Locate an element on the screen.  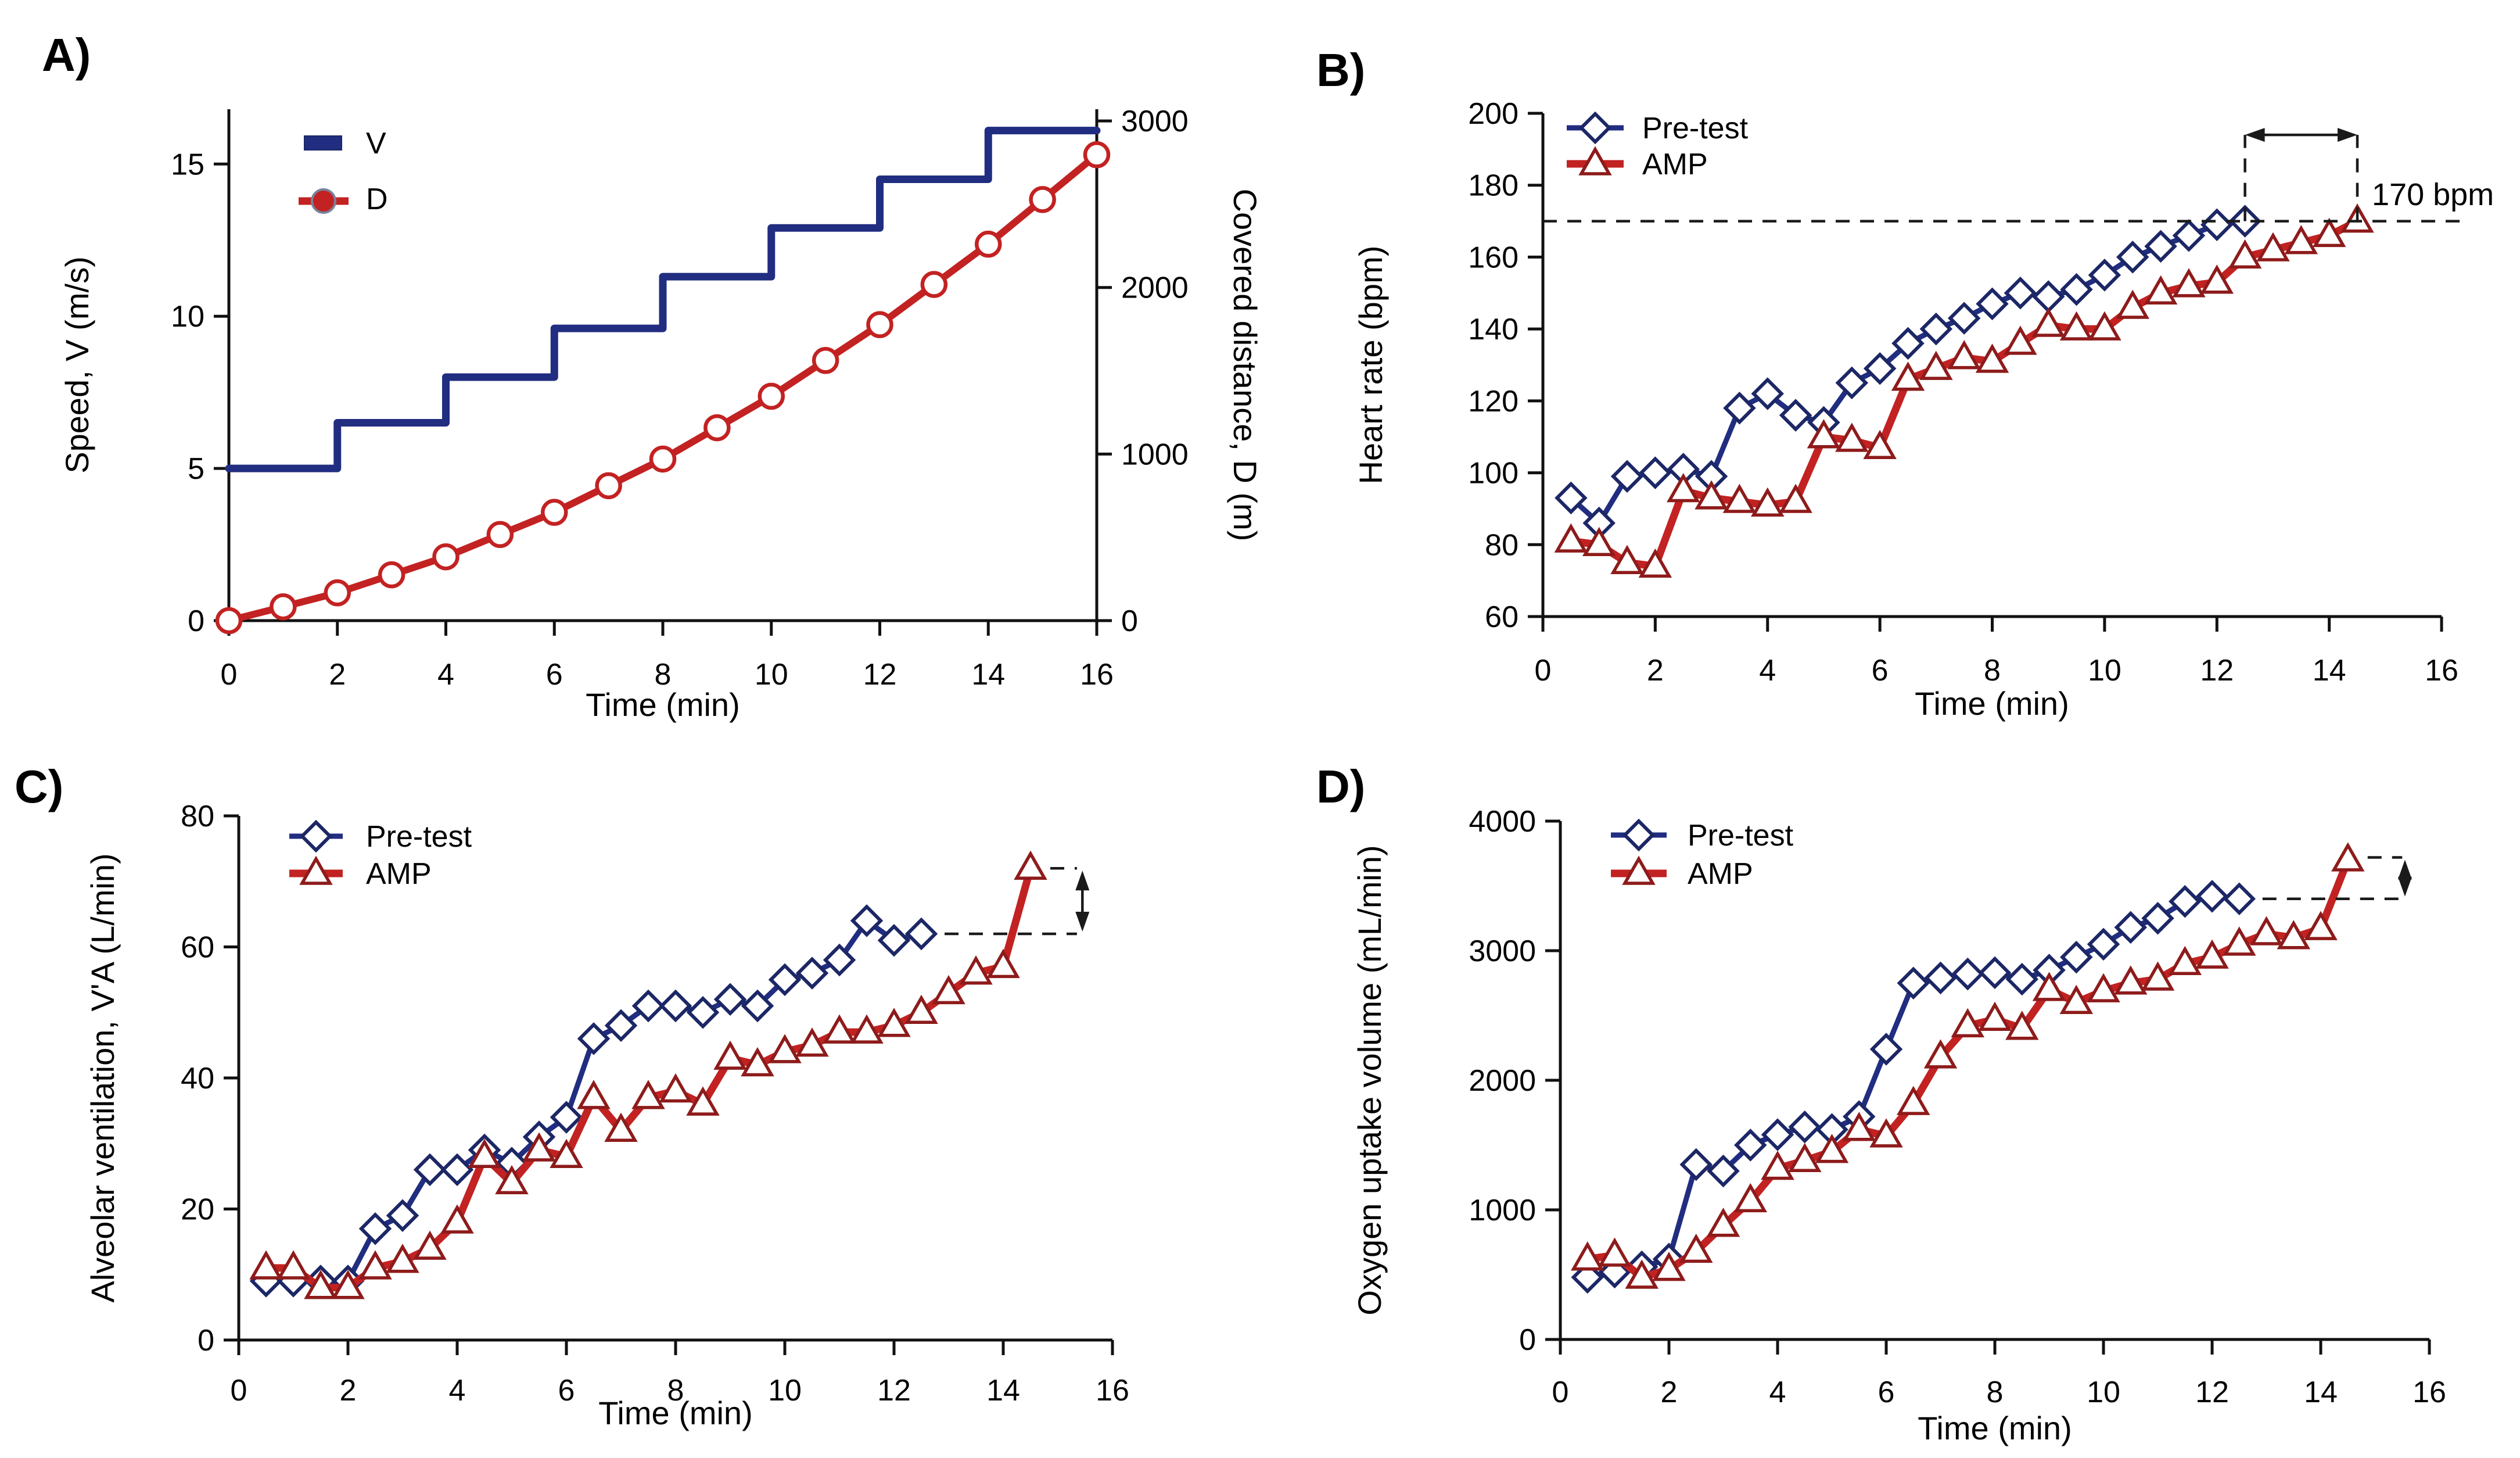
svg-text: 40 is located at coordinates (198, 1078).